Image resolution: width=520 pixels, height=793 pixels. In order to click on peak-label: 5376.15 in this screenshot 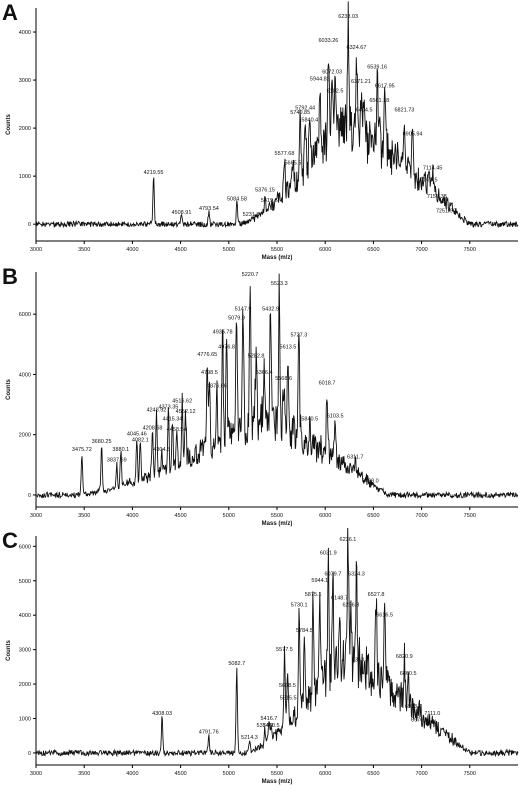, I will do `click(265, 190)`.